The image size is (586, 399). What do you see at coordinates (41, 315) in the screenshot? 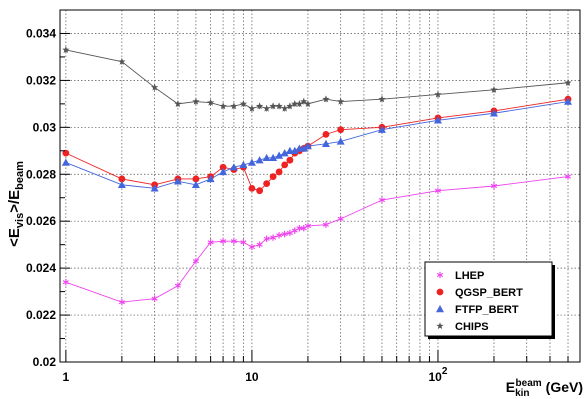
I see `y-tick-label: 0.022` at bounding box center [41, 315].